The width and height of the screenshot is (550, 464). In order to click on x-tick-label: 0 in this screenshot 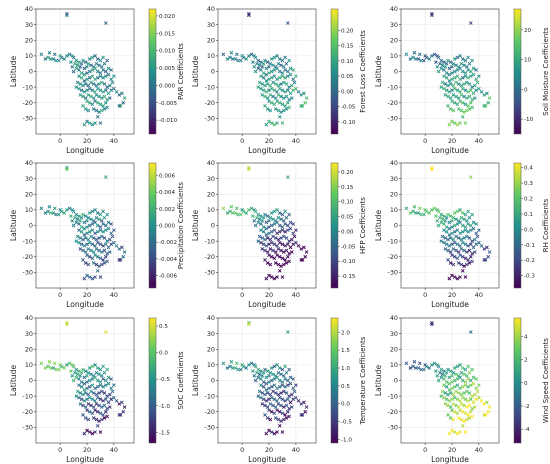, I will do `click(242, 450)`.